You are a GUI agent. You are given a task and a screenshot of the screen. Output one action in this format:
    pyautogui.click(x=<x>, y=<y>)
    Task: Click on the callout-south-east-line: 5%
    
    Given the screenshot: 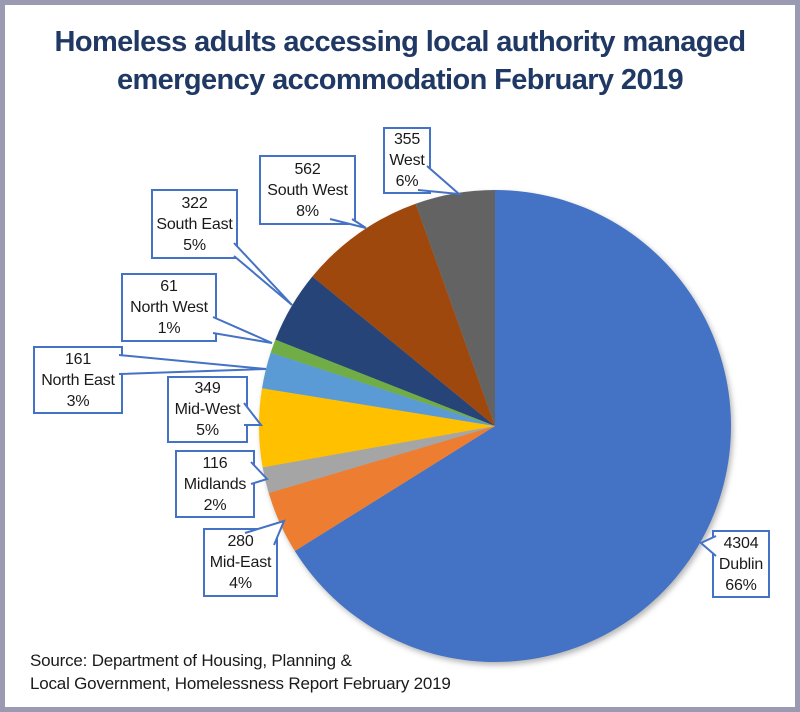 What is the action you would take?
    pyautogui.click(x=194, y=245)
    